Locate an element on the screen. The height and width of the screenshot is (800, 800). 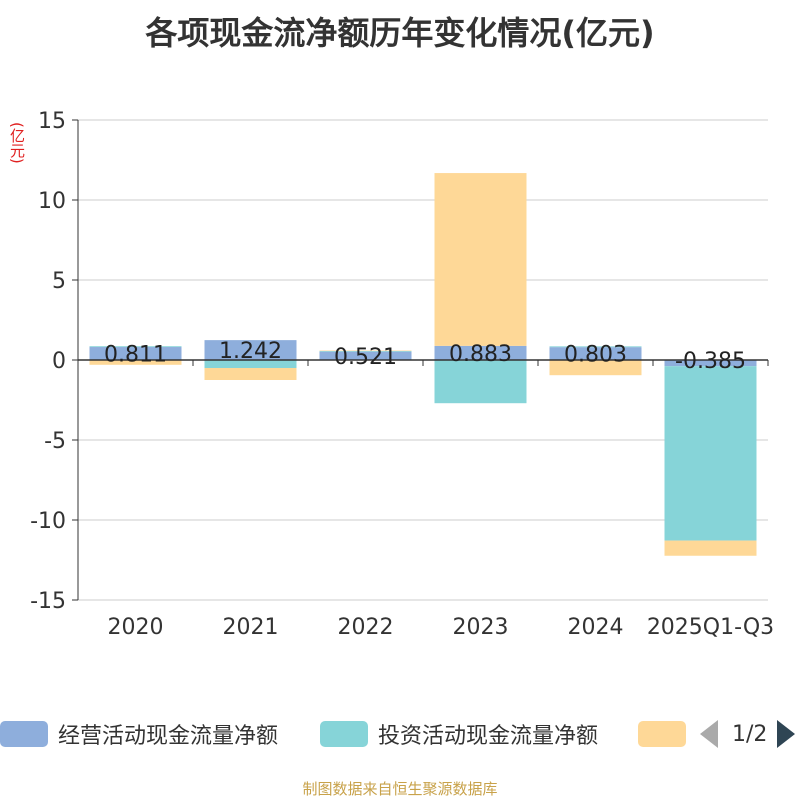
x-tick-label: 2022 is located at coordinates (366, 627).